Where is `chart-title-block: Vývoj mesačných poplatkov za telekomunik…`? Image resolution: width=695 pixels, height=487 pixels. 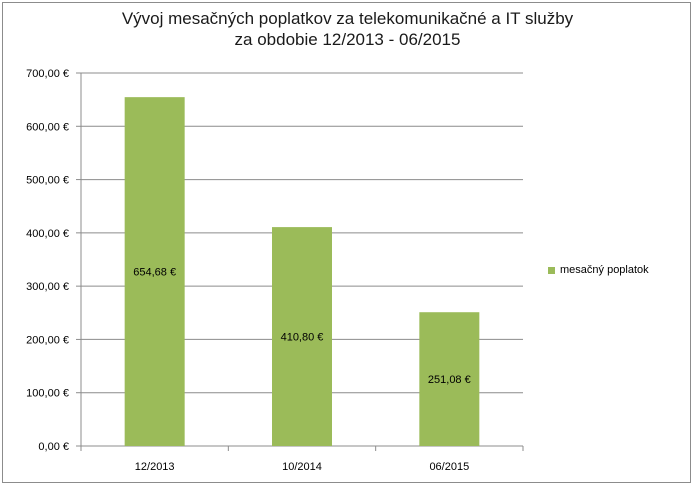
chart-title-block: Vývoj mesačných poplatkov za telekomunik… is located at coordinates (347, 29).